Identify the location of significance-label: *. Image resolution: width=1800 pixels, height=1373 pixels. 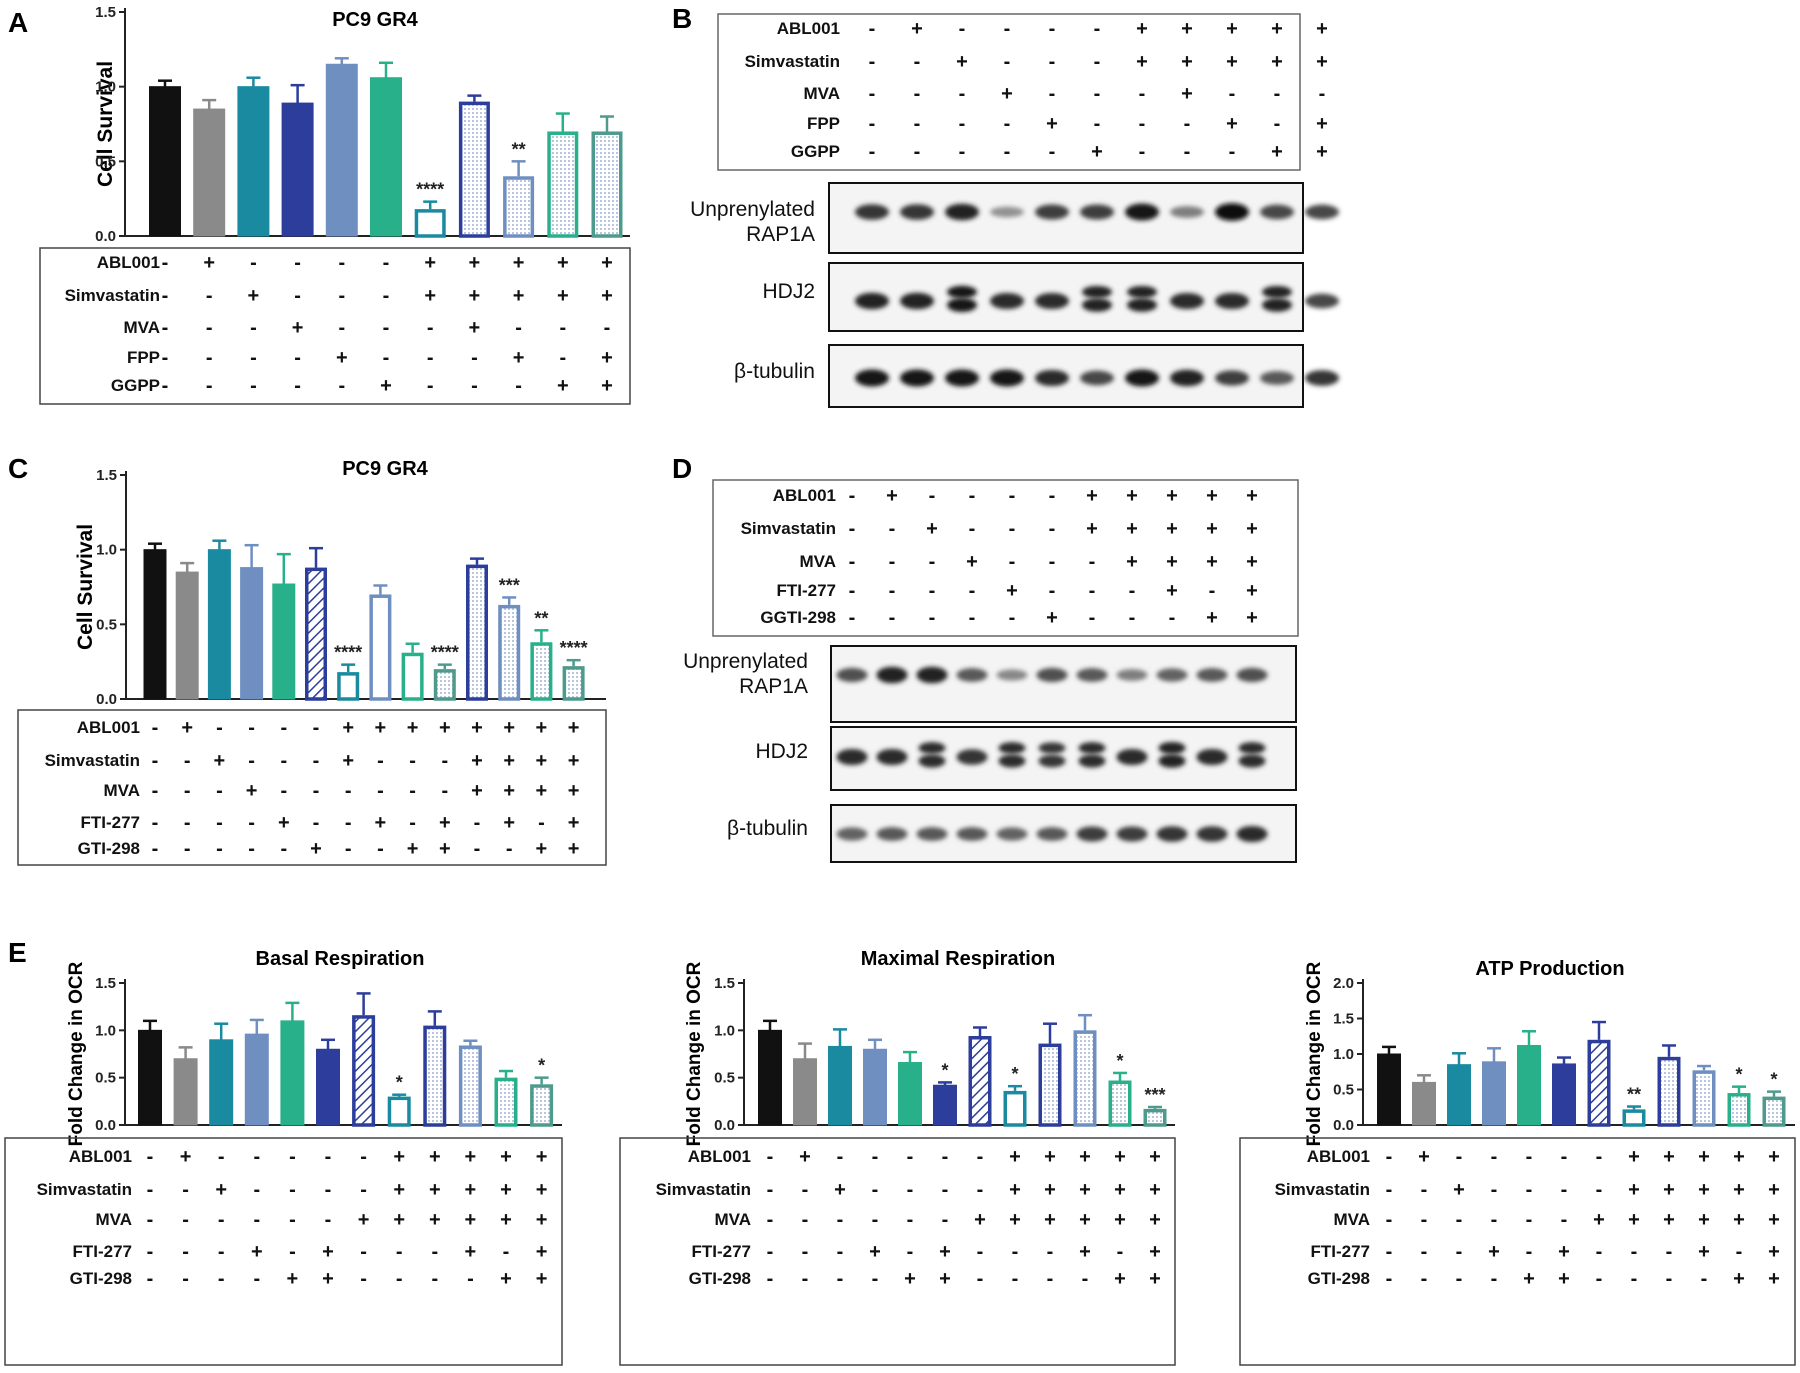
(944, 1070).